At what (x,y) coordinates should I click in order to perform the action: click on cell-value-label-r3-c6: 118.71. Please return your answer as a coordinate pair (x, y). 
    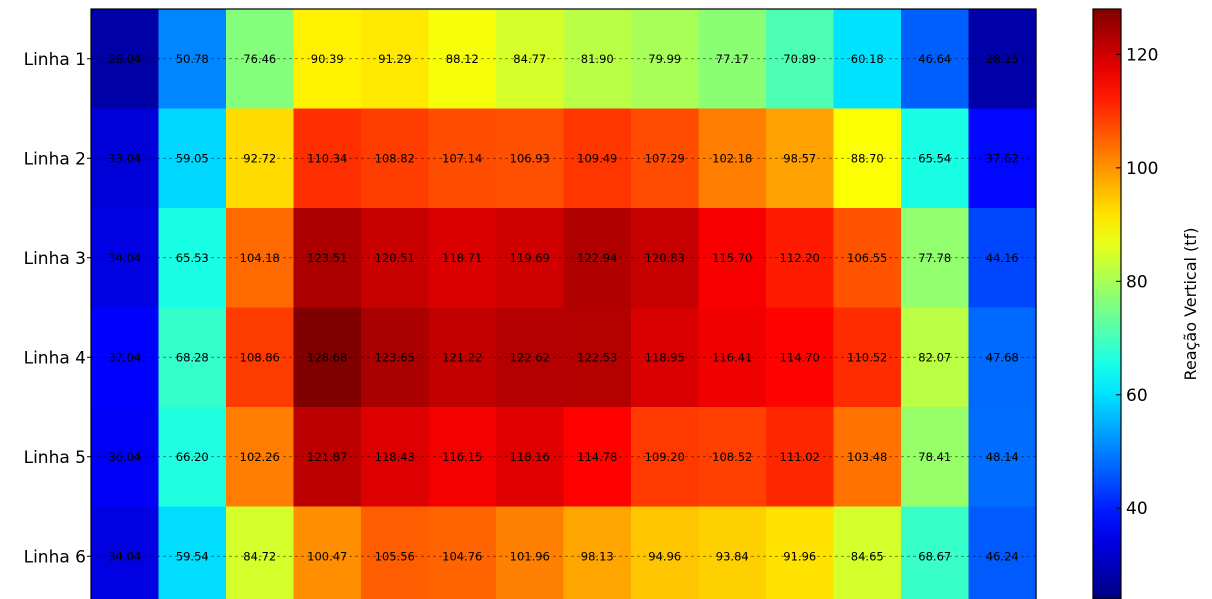
    Looking at the image, I should click on (462, 258).